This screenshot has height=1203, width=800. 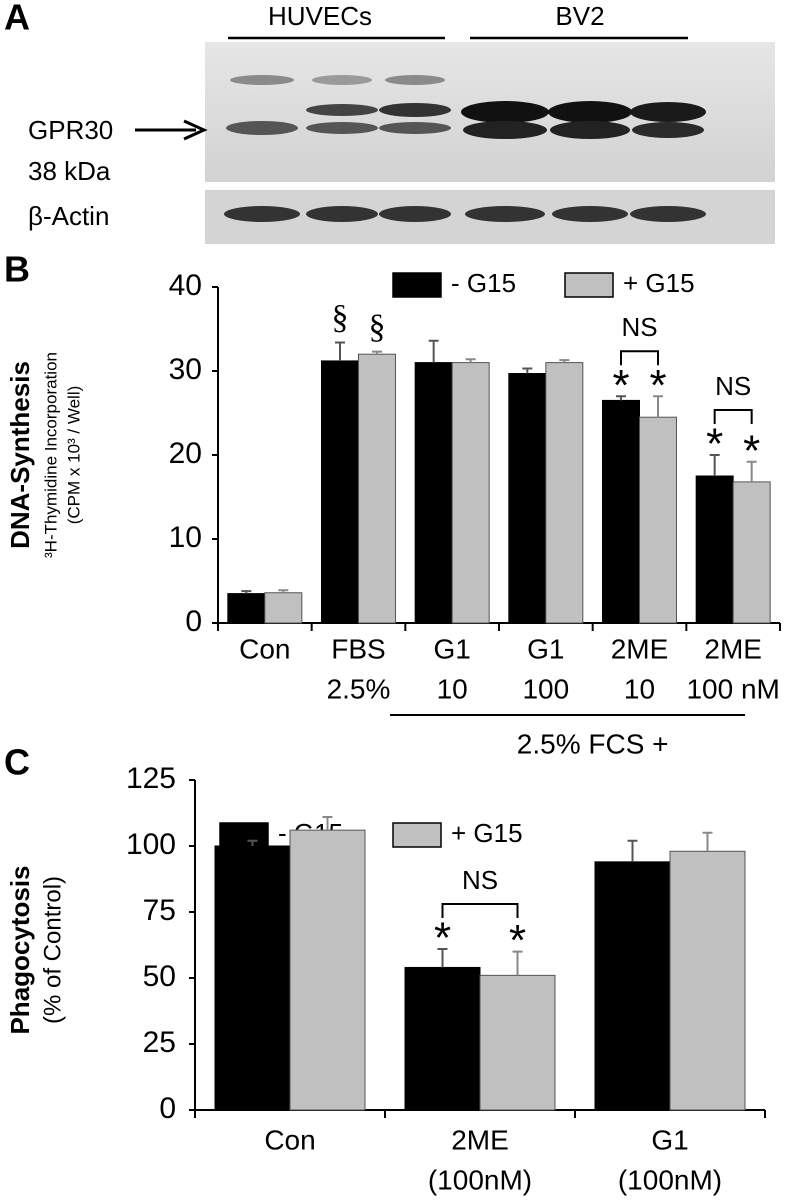 I want to click on y-tick-label: 125, so click(x=151, y=778).